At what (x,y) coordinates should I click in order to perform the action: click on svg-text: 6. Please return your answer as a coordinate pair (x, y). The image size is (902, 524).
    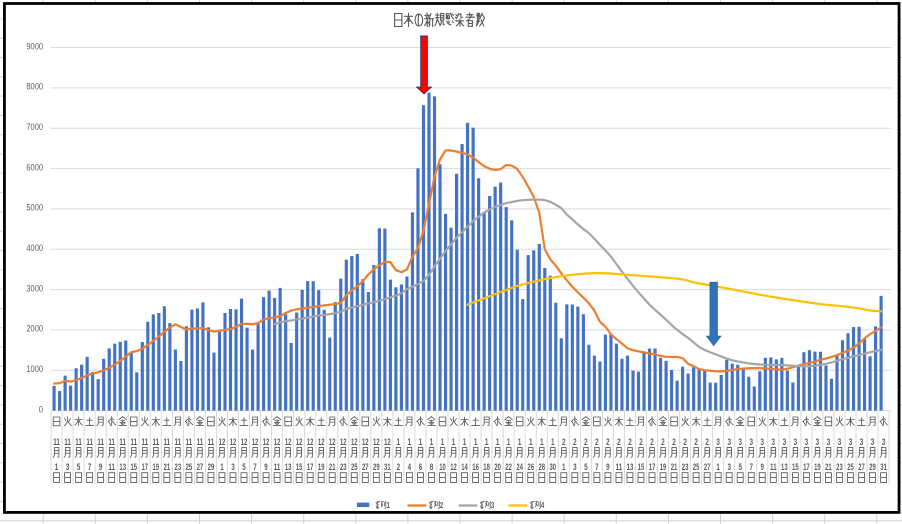
    Looking at the image, I should click on (421, 467).